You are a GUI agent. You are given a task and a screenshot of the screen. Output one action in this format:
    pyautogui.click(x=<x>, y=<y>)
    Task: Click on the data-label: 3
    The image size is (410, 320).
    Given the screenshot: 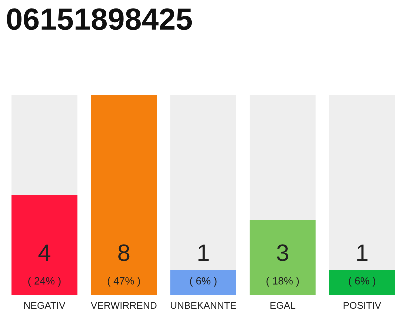 What is the action you would take?
    pyautogui.click(x=282, y=253)
    